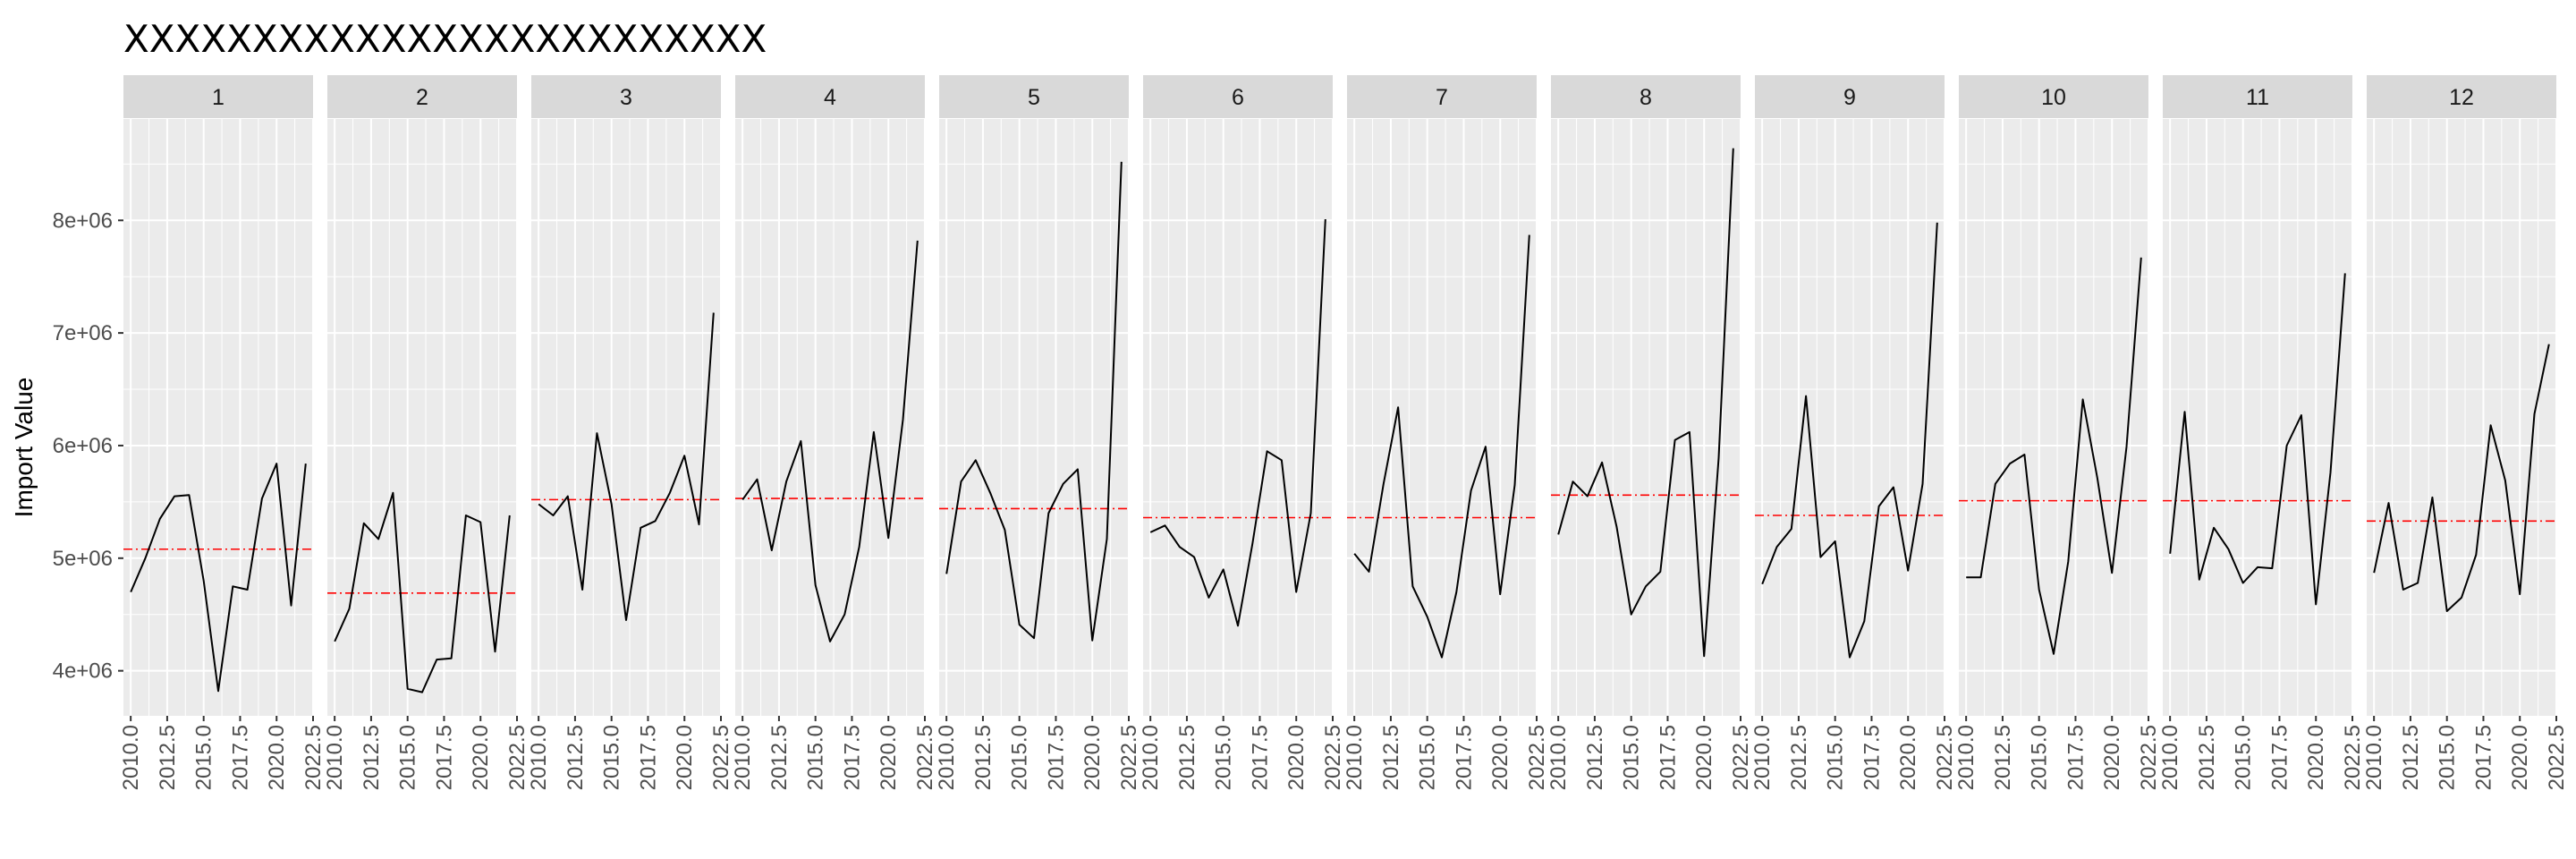 Image resolution: width=2576 pixels, height=859 pixels. Describe the element at coordinates (222, 432) in the screenshot. I see `facet-panel: 1 2010.0 2012.5 2015.0 2017.5 2020.0 2022.5` at that location.